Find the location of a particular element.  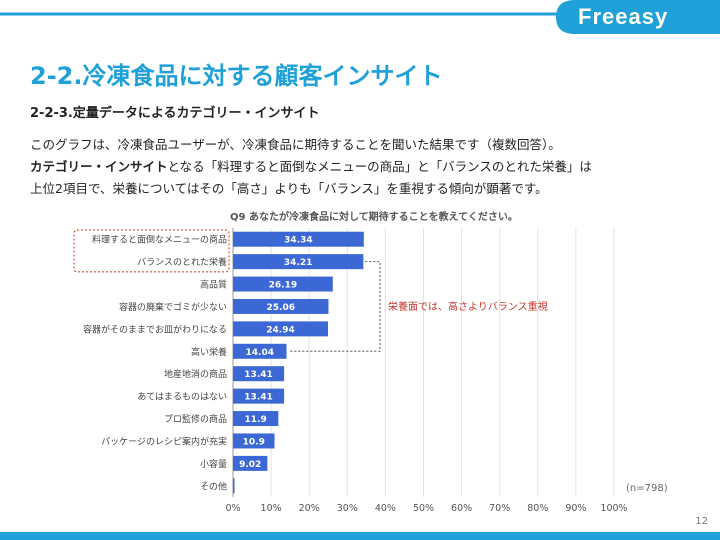

bar-value-label: 34.21 is located at coordinates (298, 263).